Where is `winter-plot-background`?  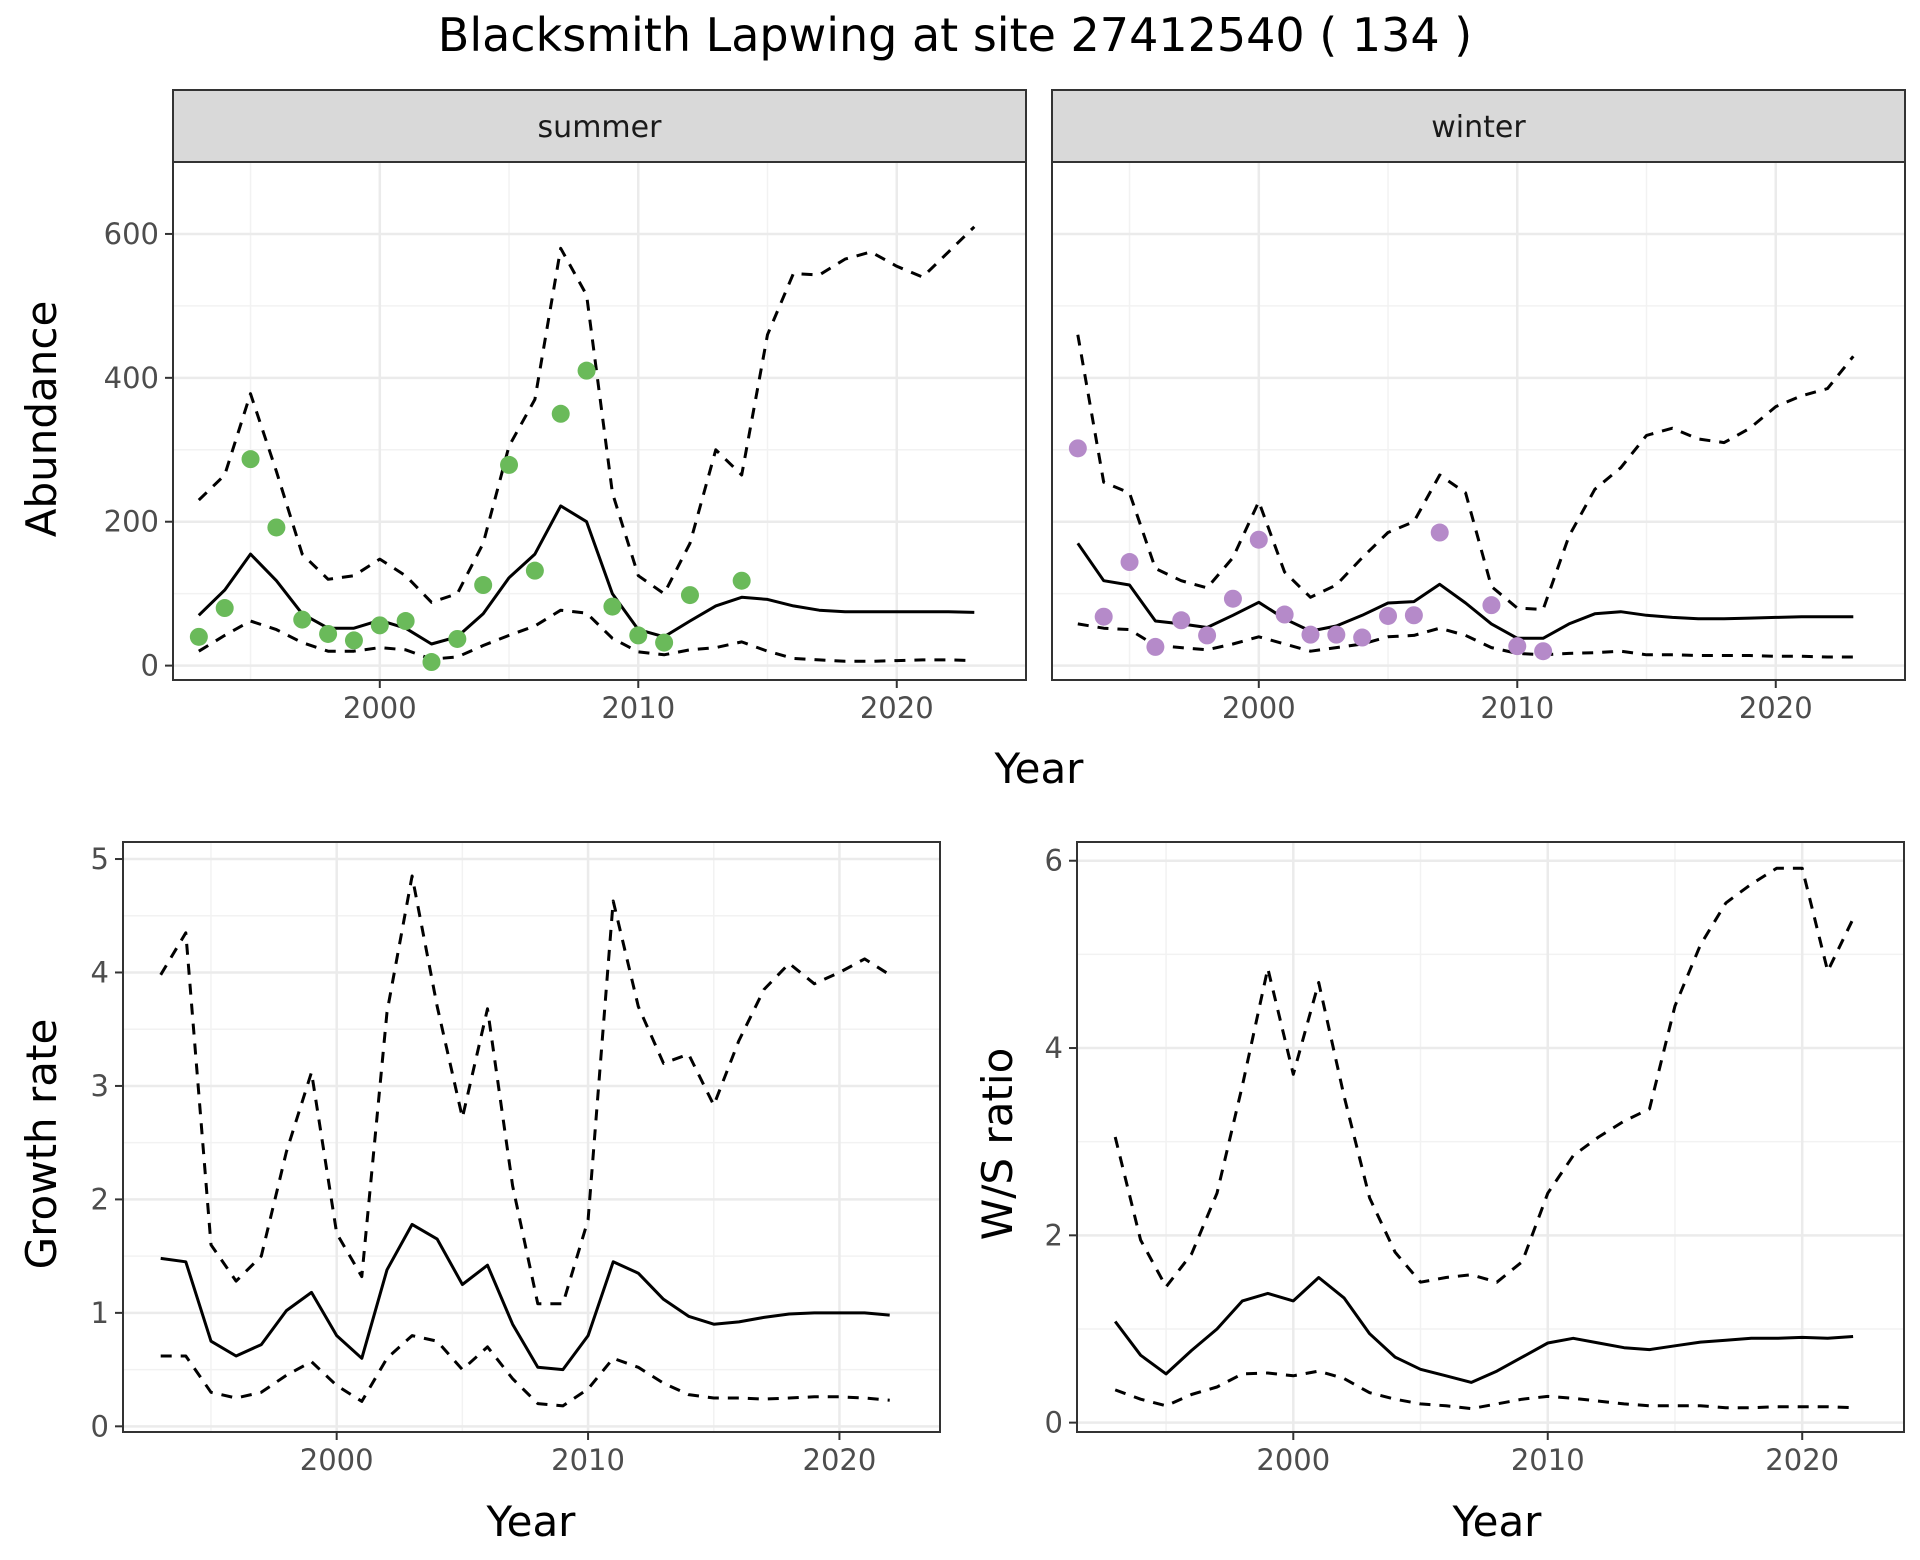
winter-plot-background is located at coordinates (1478, 421).